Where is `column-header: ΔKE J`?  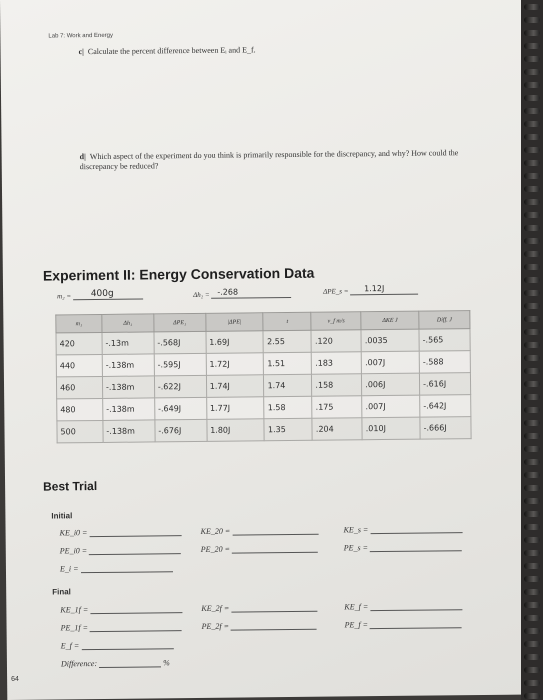
column-header: ΔKE J is located at coordinates (390, 320).